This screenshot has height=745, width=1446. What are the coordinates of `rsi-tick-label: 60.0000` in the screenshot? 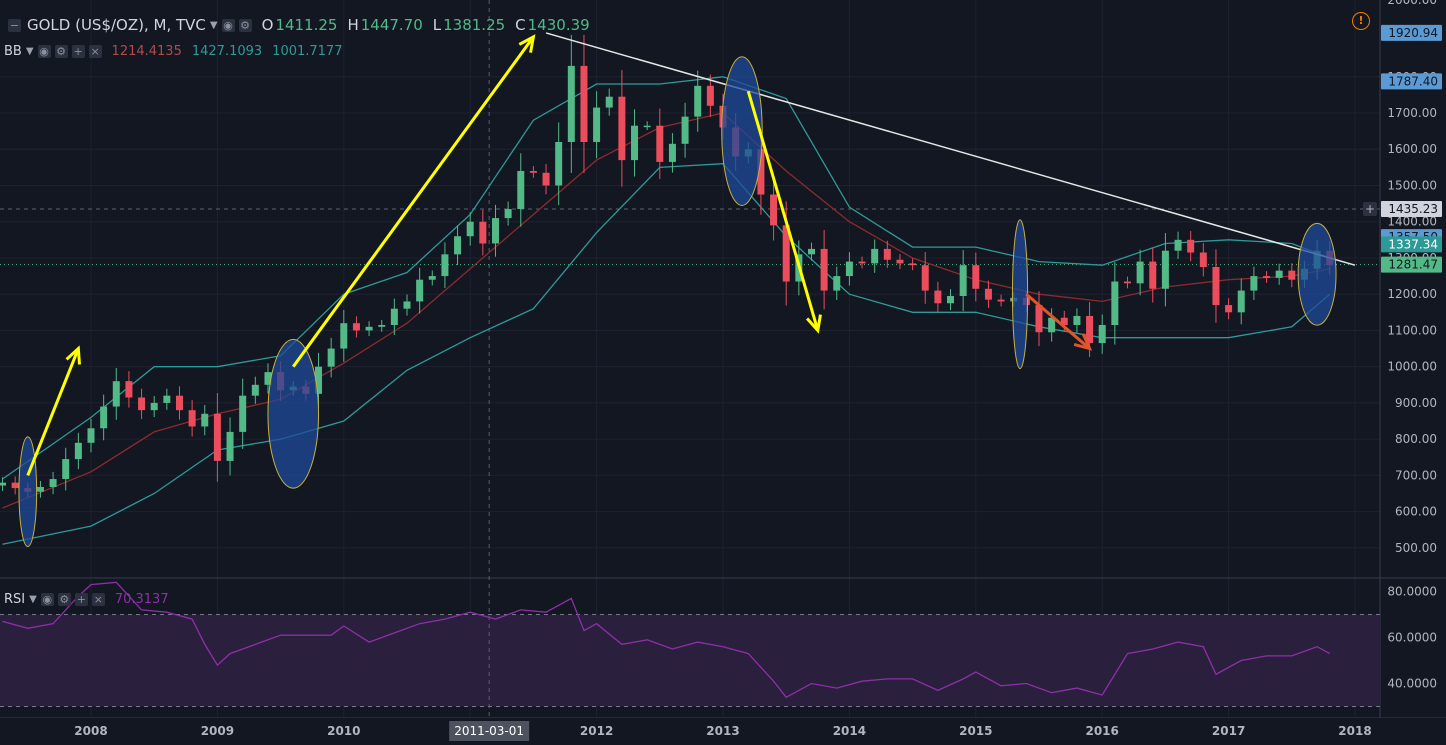 It's located at (1412, 638).